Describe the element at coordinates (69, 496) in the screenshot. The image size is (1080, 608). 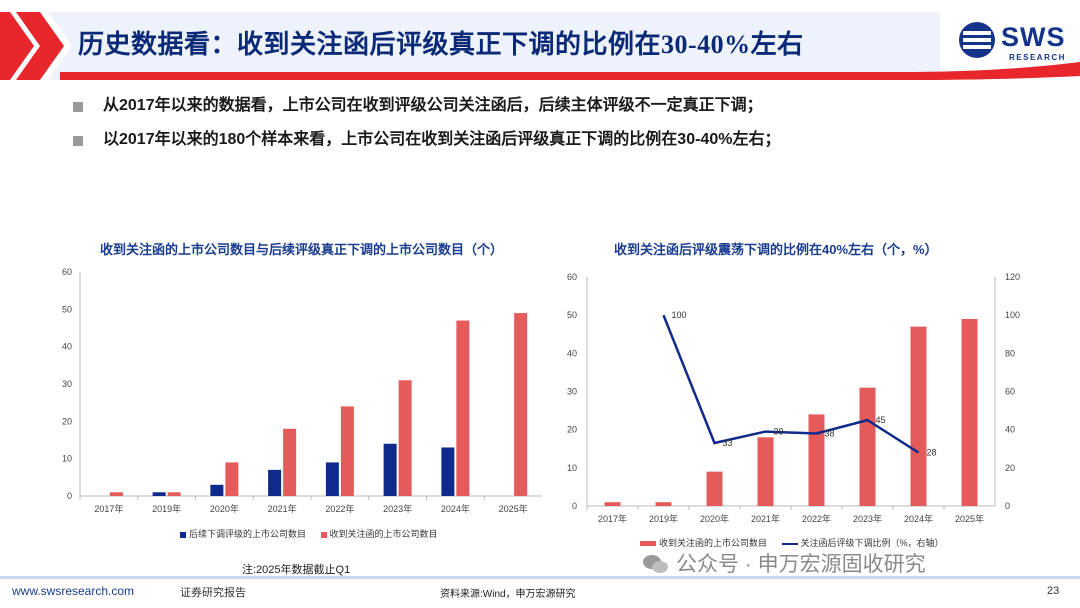
I see `y-tick-label: 0` at that location.